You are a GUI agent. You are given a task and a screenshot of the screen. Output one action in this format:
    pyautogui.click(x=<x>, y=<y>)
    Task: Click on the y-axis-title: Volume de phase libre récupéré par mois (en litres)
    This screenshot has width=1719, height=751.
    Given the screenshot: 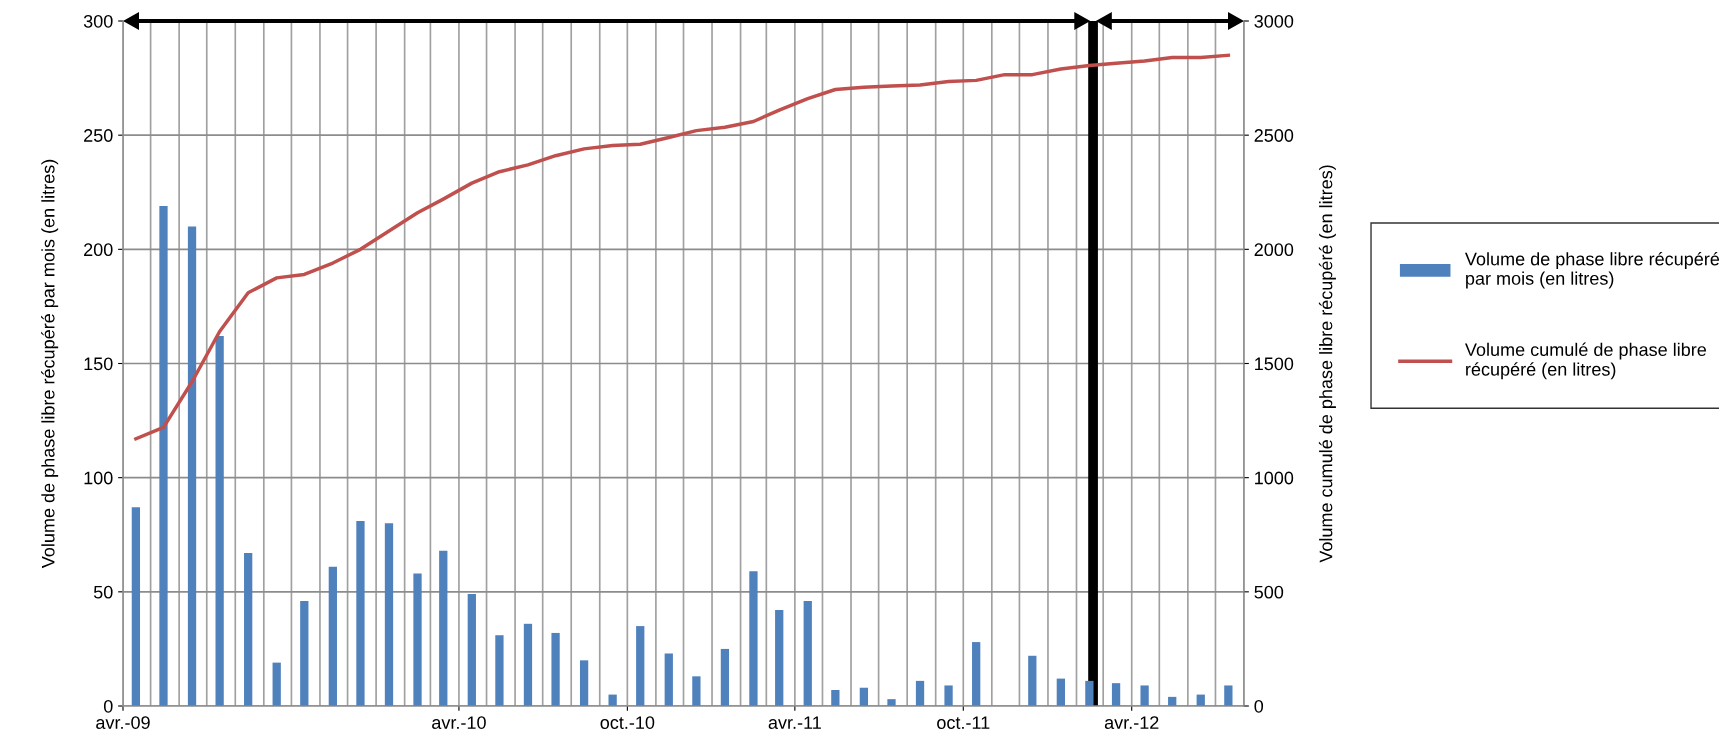 What is the action you would take?
    pyautogui.click(x=50, y=364)
    